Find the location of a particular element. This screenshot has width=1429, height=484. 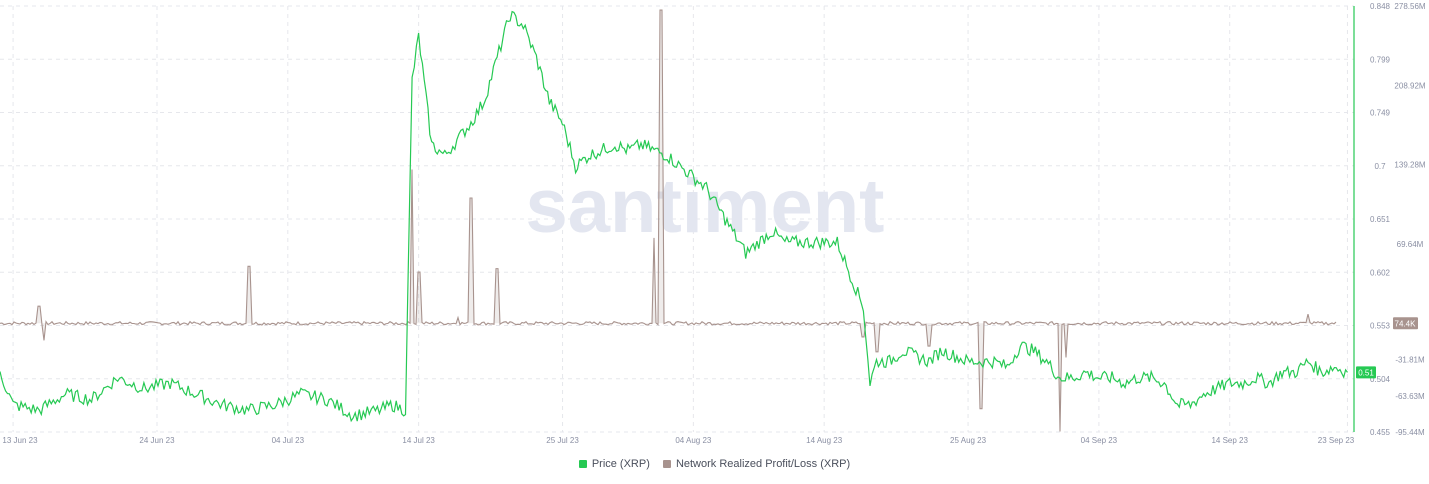

legend-label-price: Price (XRP) is located at coordinates (620, 464).